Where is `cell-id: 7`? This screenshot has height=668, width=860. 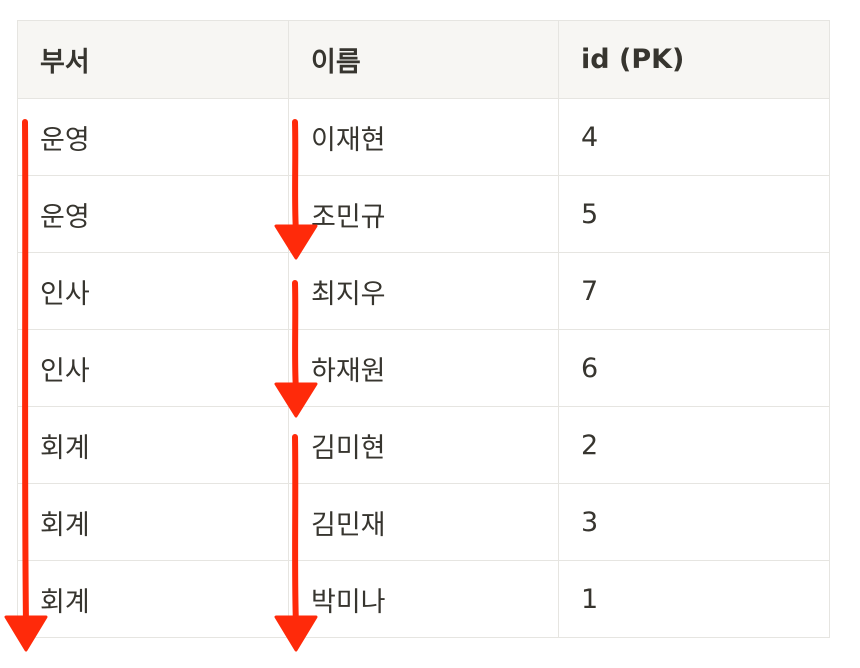 cell-id: 7 is located at coordinates (694, 291).